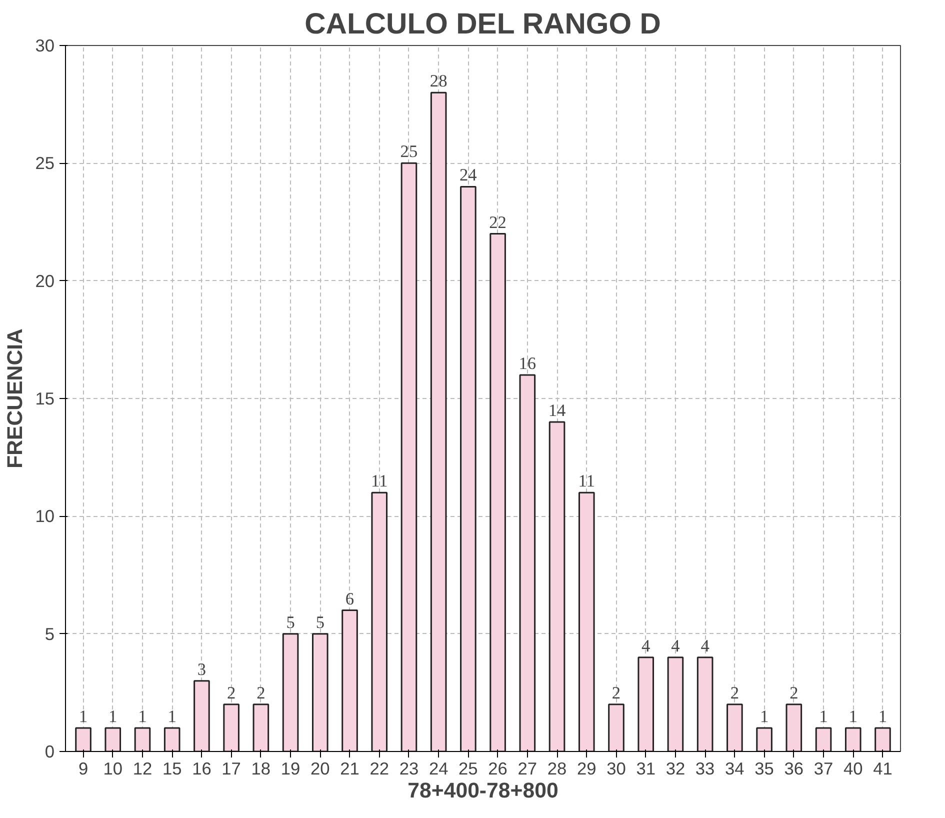 Image resolution: width=945 pixels, height=818 pixels. What do you see at coordinates (557, 410) in the screenshot?
I see `data-label: 14` at bounding box center [557, 410].